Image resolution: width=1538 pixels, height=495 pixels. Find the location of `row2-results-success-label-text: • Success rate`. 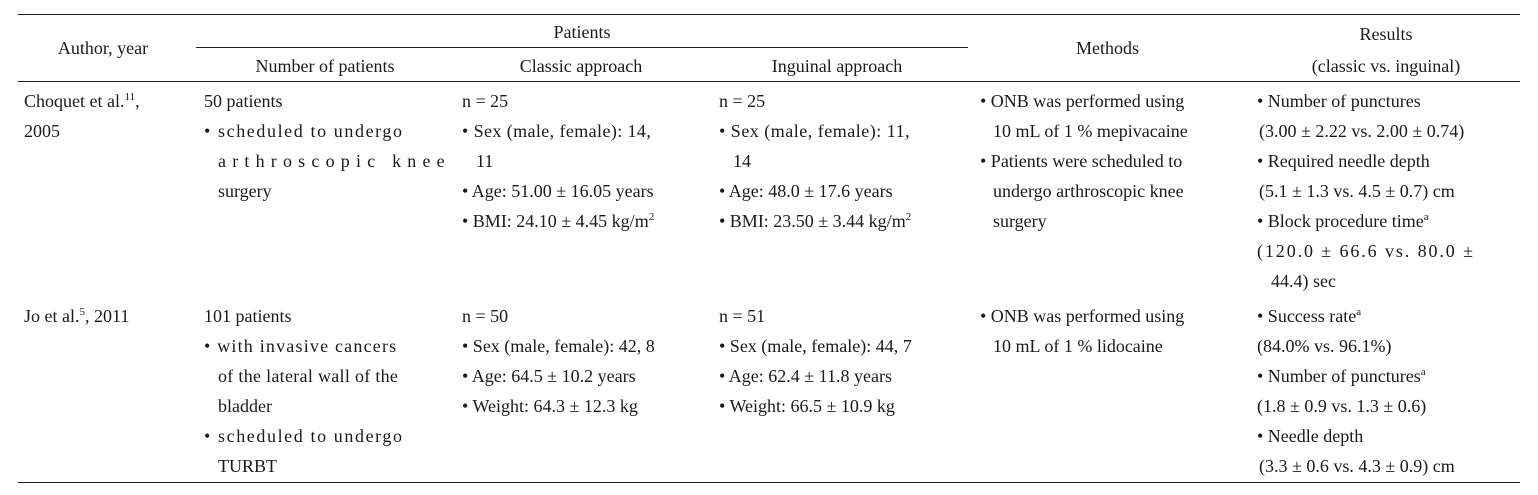

row2-results-success-label-text: • Success rate is located at coordinates (1307, 316).